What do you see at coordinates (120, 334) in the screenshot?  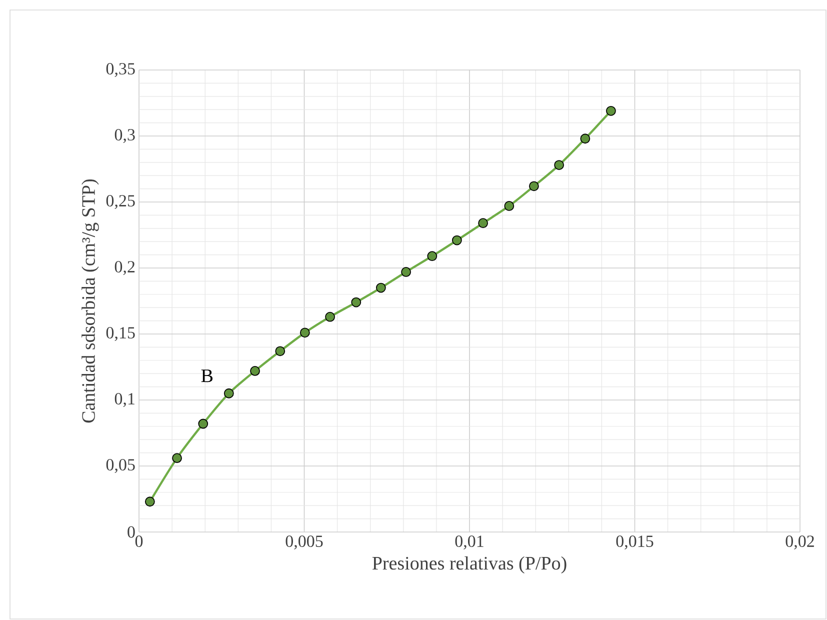 I see `y-tick-label: 0,15` at bounding box center [120, 334].